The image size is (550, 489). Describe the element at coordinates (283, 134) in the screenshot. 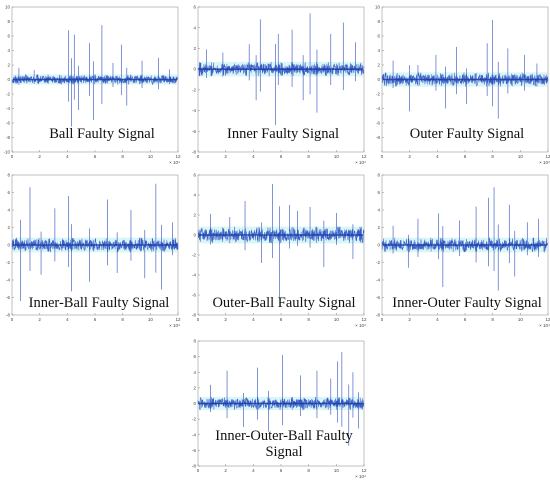

I see `panel-title: Inner Faulty Signal` at that location.